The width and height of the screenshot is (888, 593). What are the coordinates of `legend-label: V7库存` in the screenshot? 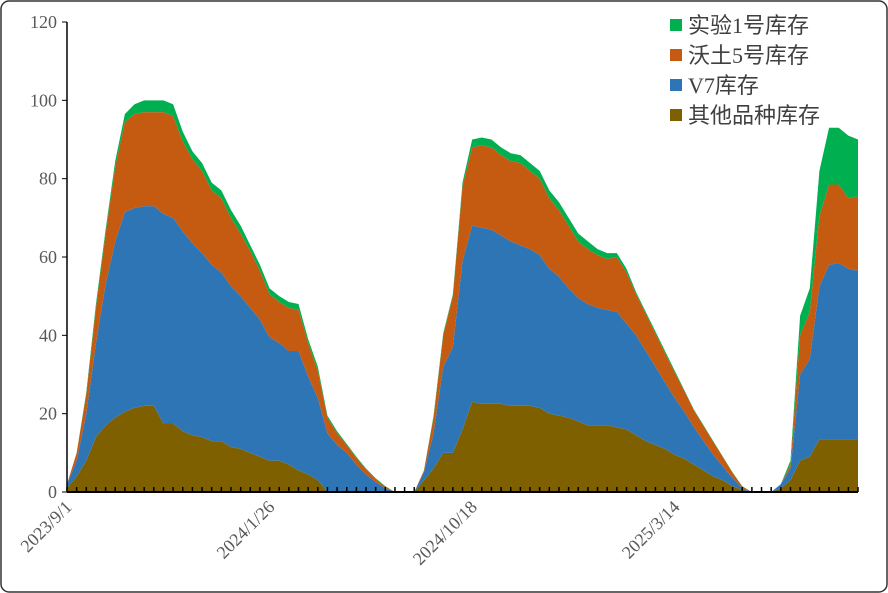 It's located at (723, 85).